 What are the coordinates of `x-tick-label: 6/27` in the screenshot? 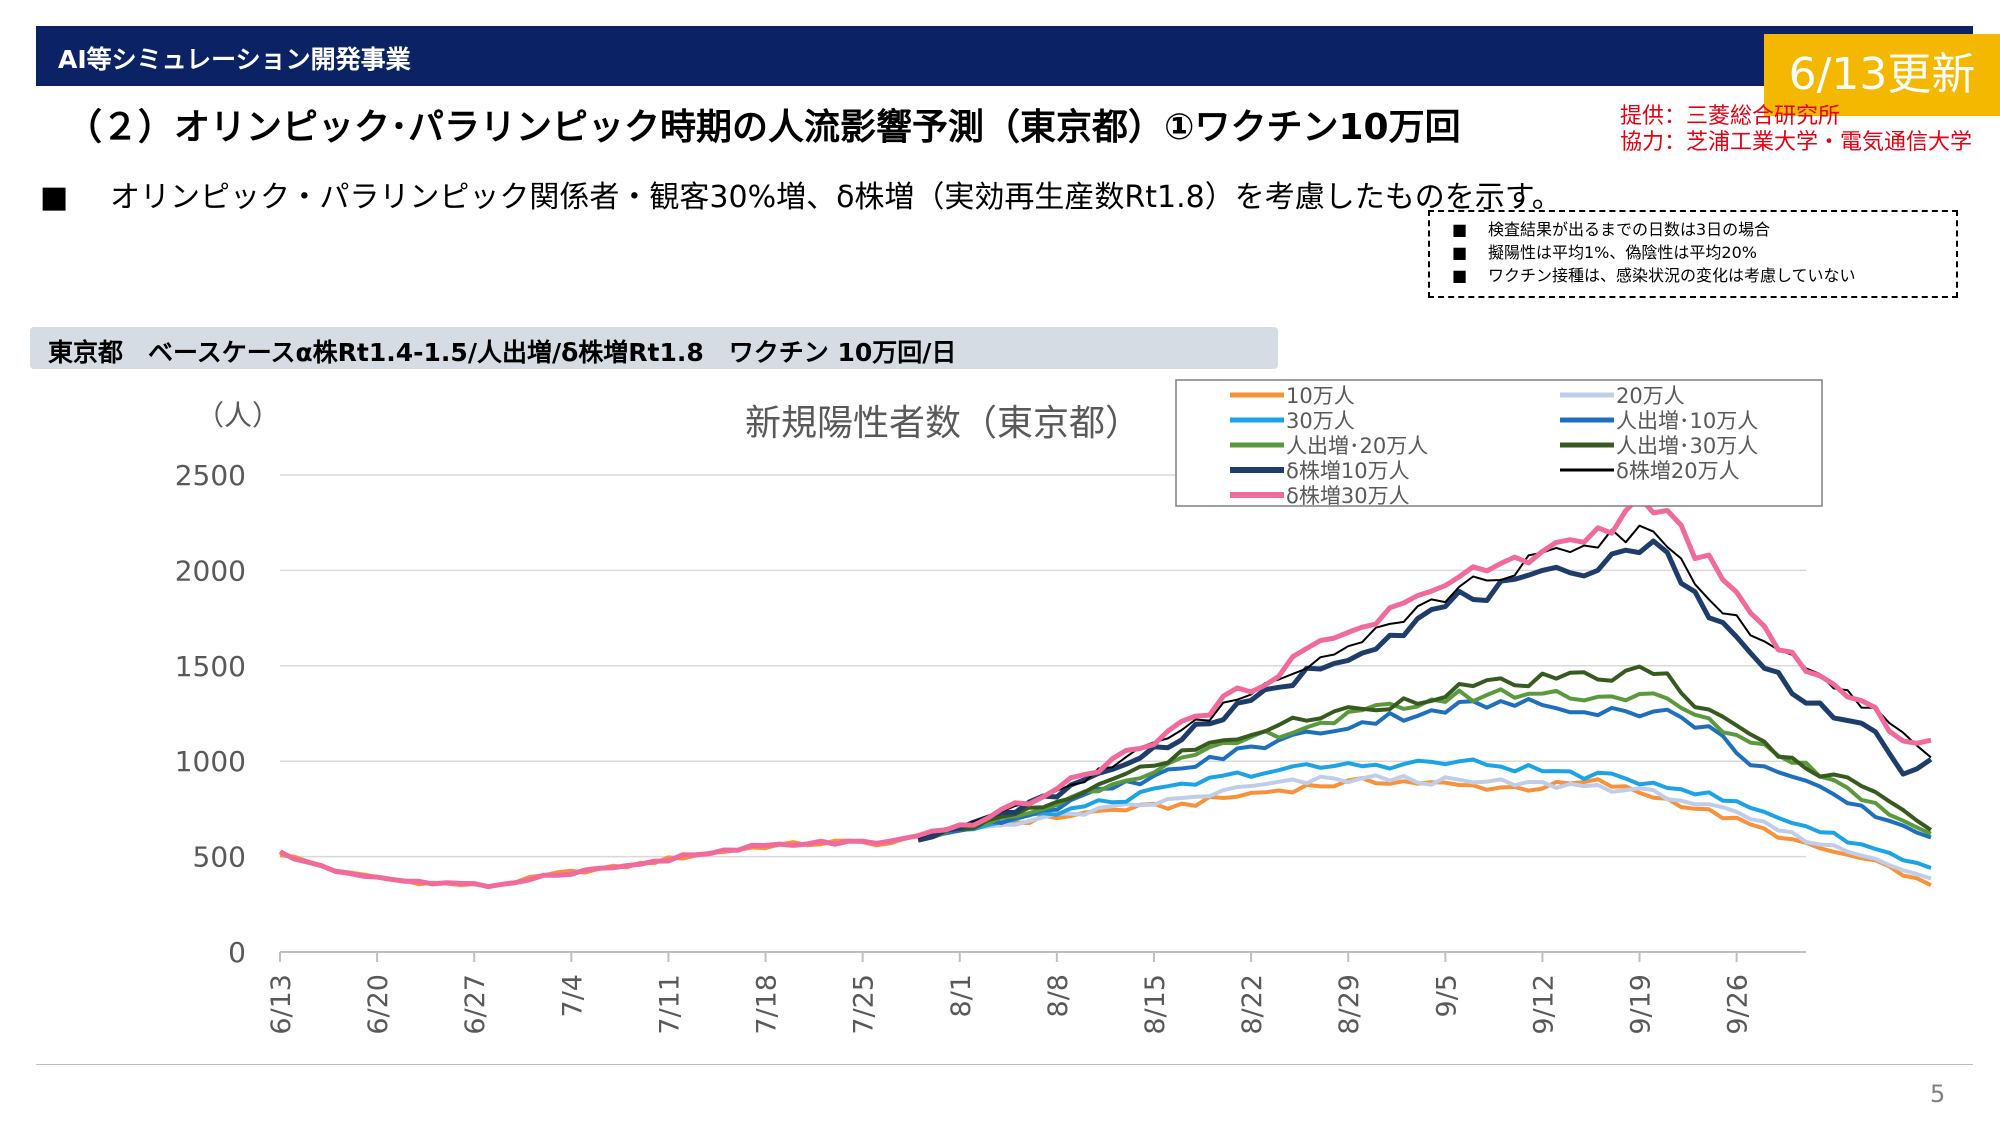 It's located at (475, 1004).